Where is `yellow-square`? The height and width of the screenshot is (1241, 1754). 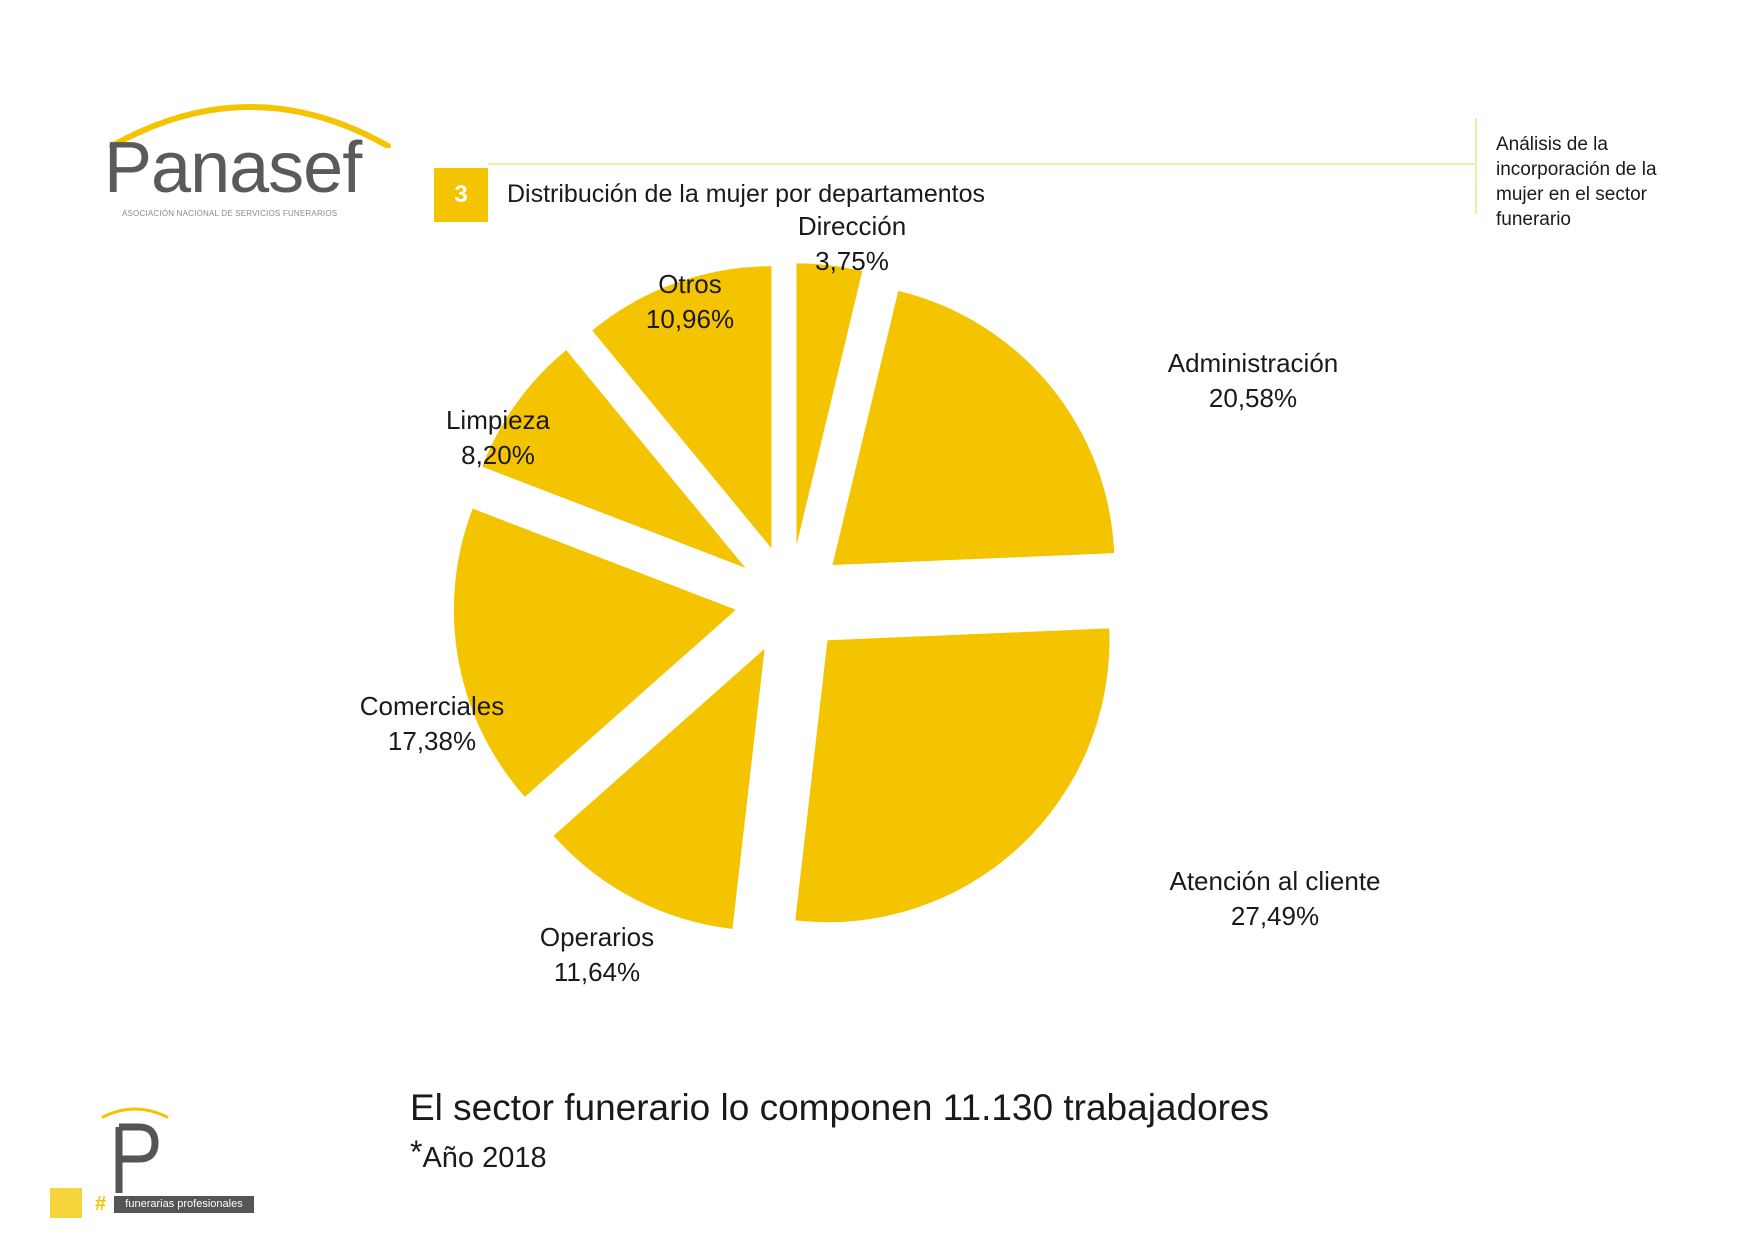 yellow-square is located at coordinates (66, 1203).